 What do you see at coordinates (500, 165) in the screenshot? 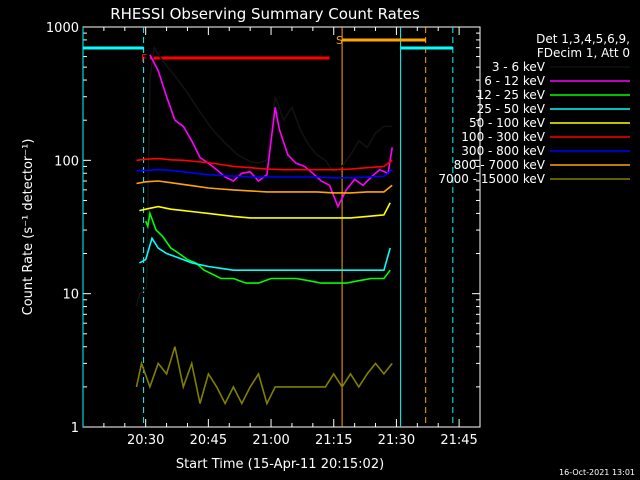
I see `legend-label-7: 800 - 7000 keV` at bounding box center [500, 165].